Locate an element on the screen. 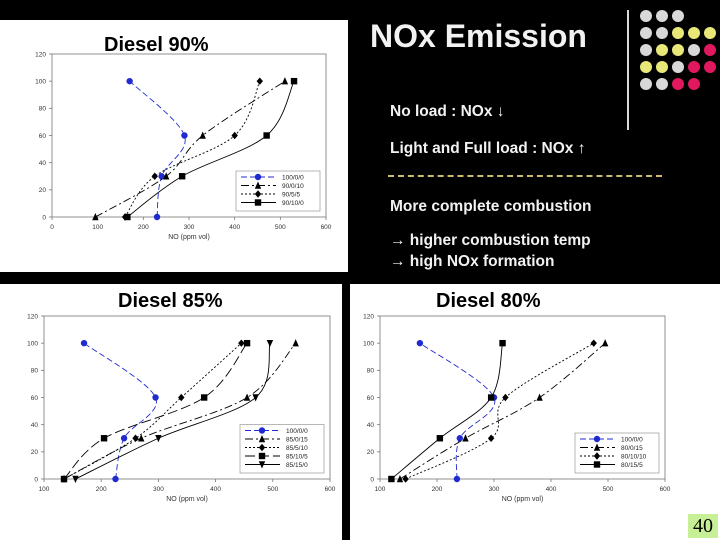 This screenshot has width=720, height=540. legend-label: 85/5/10 is located at coordinates (297, 448).